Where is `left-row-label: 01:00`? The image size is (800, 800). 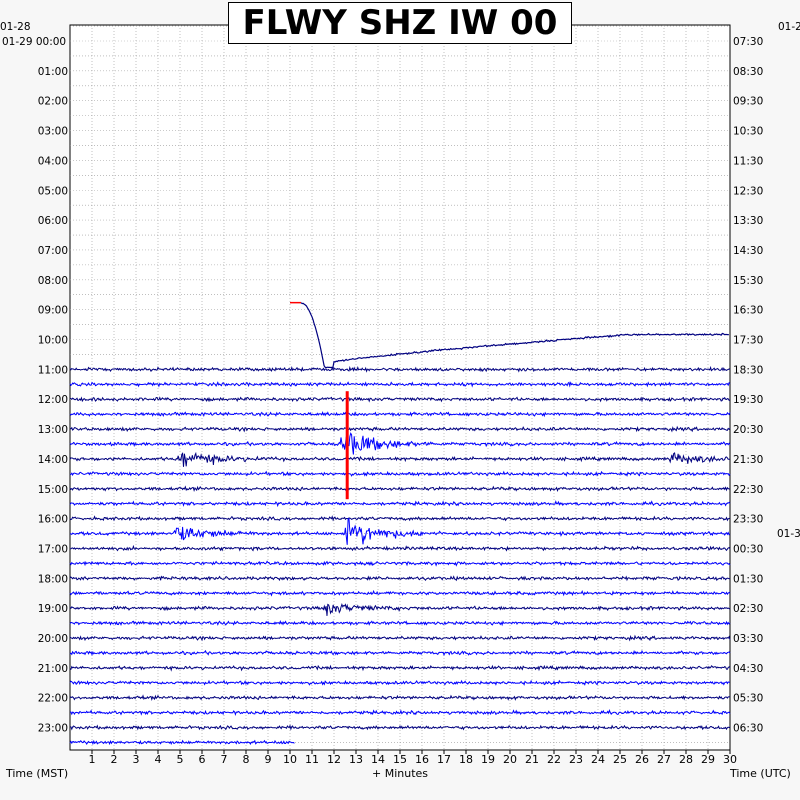 left-row-label: 01:00 is located at coordinates (53, 72).